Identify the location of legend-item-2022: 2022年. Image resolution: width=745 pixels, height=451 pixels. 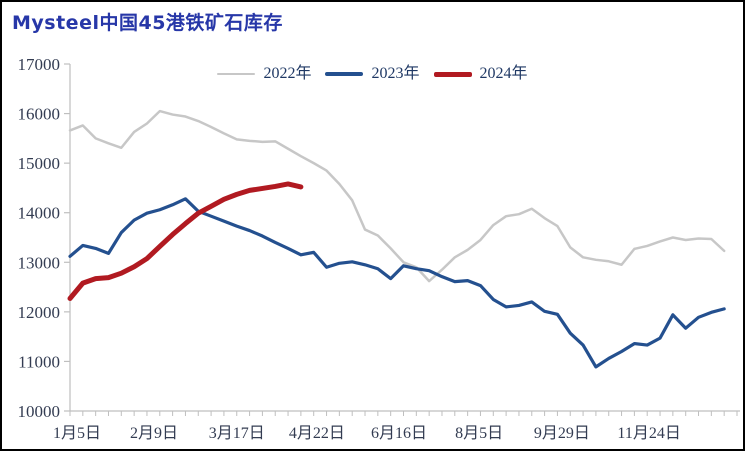
(264, 74).